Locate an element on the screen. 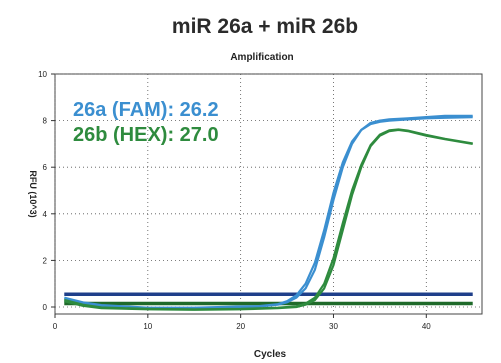 This screenshot has height=363, width=501. y-tick-label-4: 8 is located at coordinates (45, 121).